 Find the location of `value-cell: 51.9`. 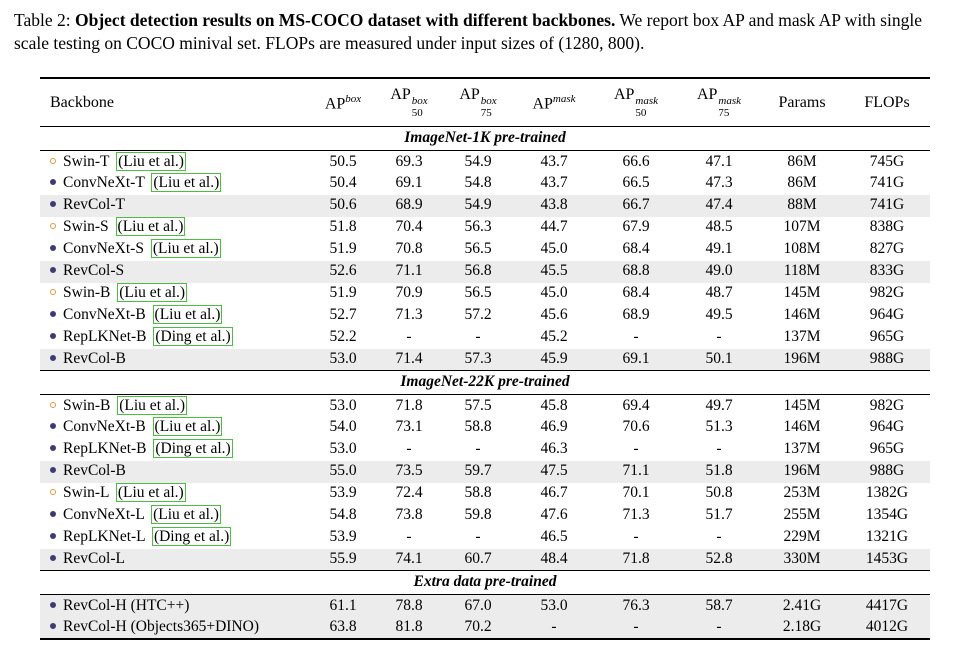

value-cell: 51.9 is located at coordinates (343, 249).